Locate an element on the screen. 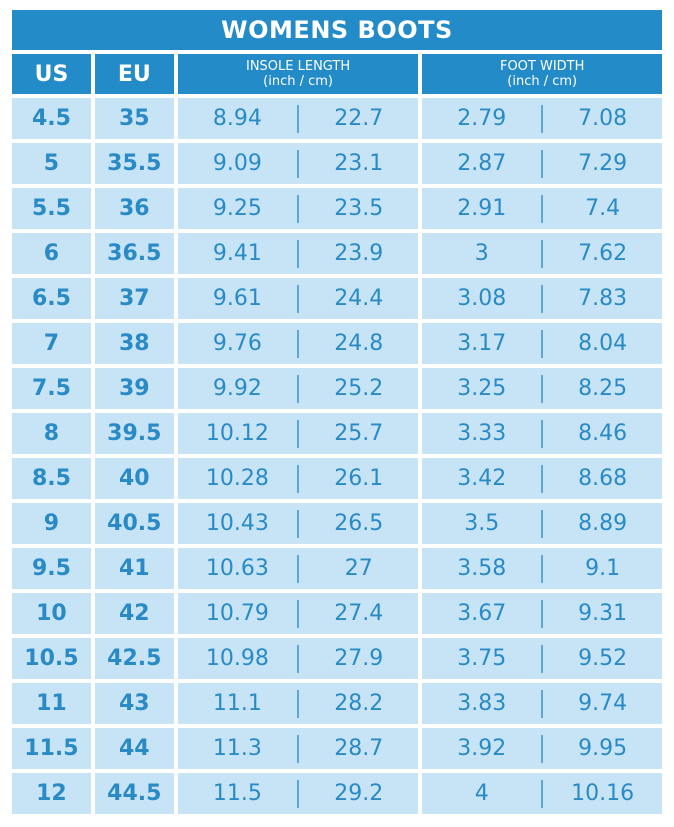  insole-cell: 10.12 25.7 is located at coordinates (298, 433).